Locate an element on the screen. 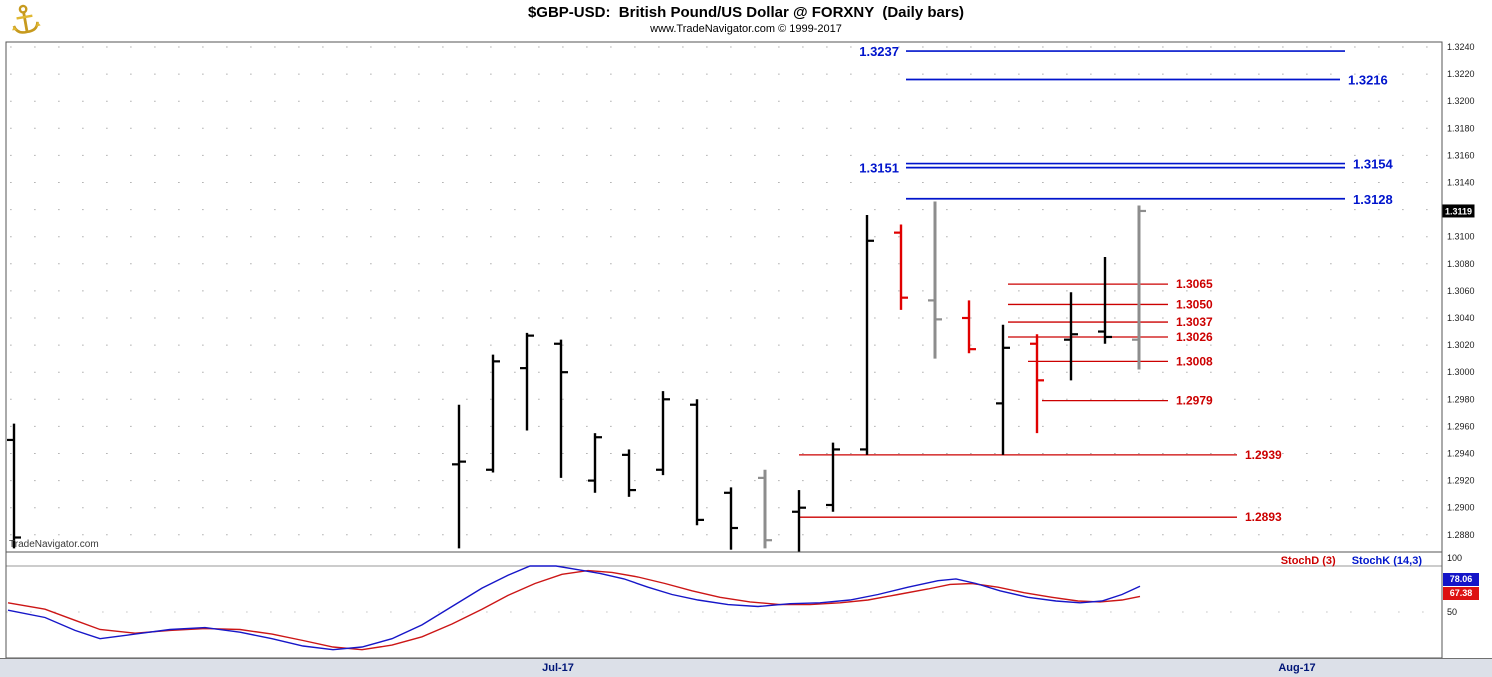 The height and width of the screenshot is (677, 1492). svg-text: 1.3065 is located at coordinates (1194, 284).